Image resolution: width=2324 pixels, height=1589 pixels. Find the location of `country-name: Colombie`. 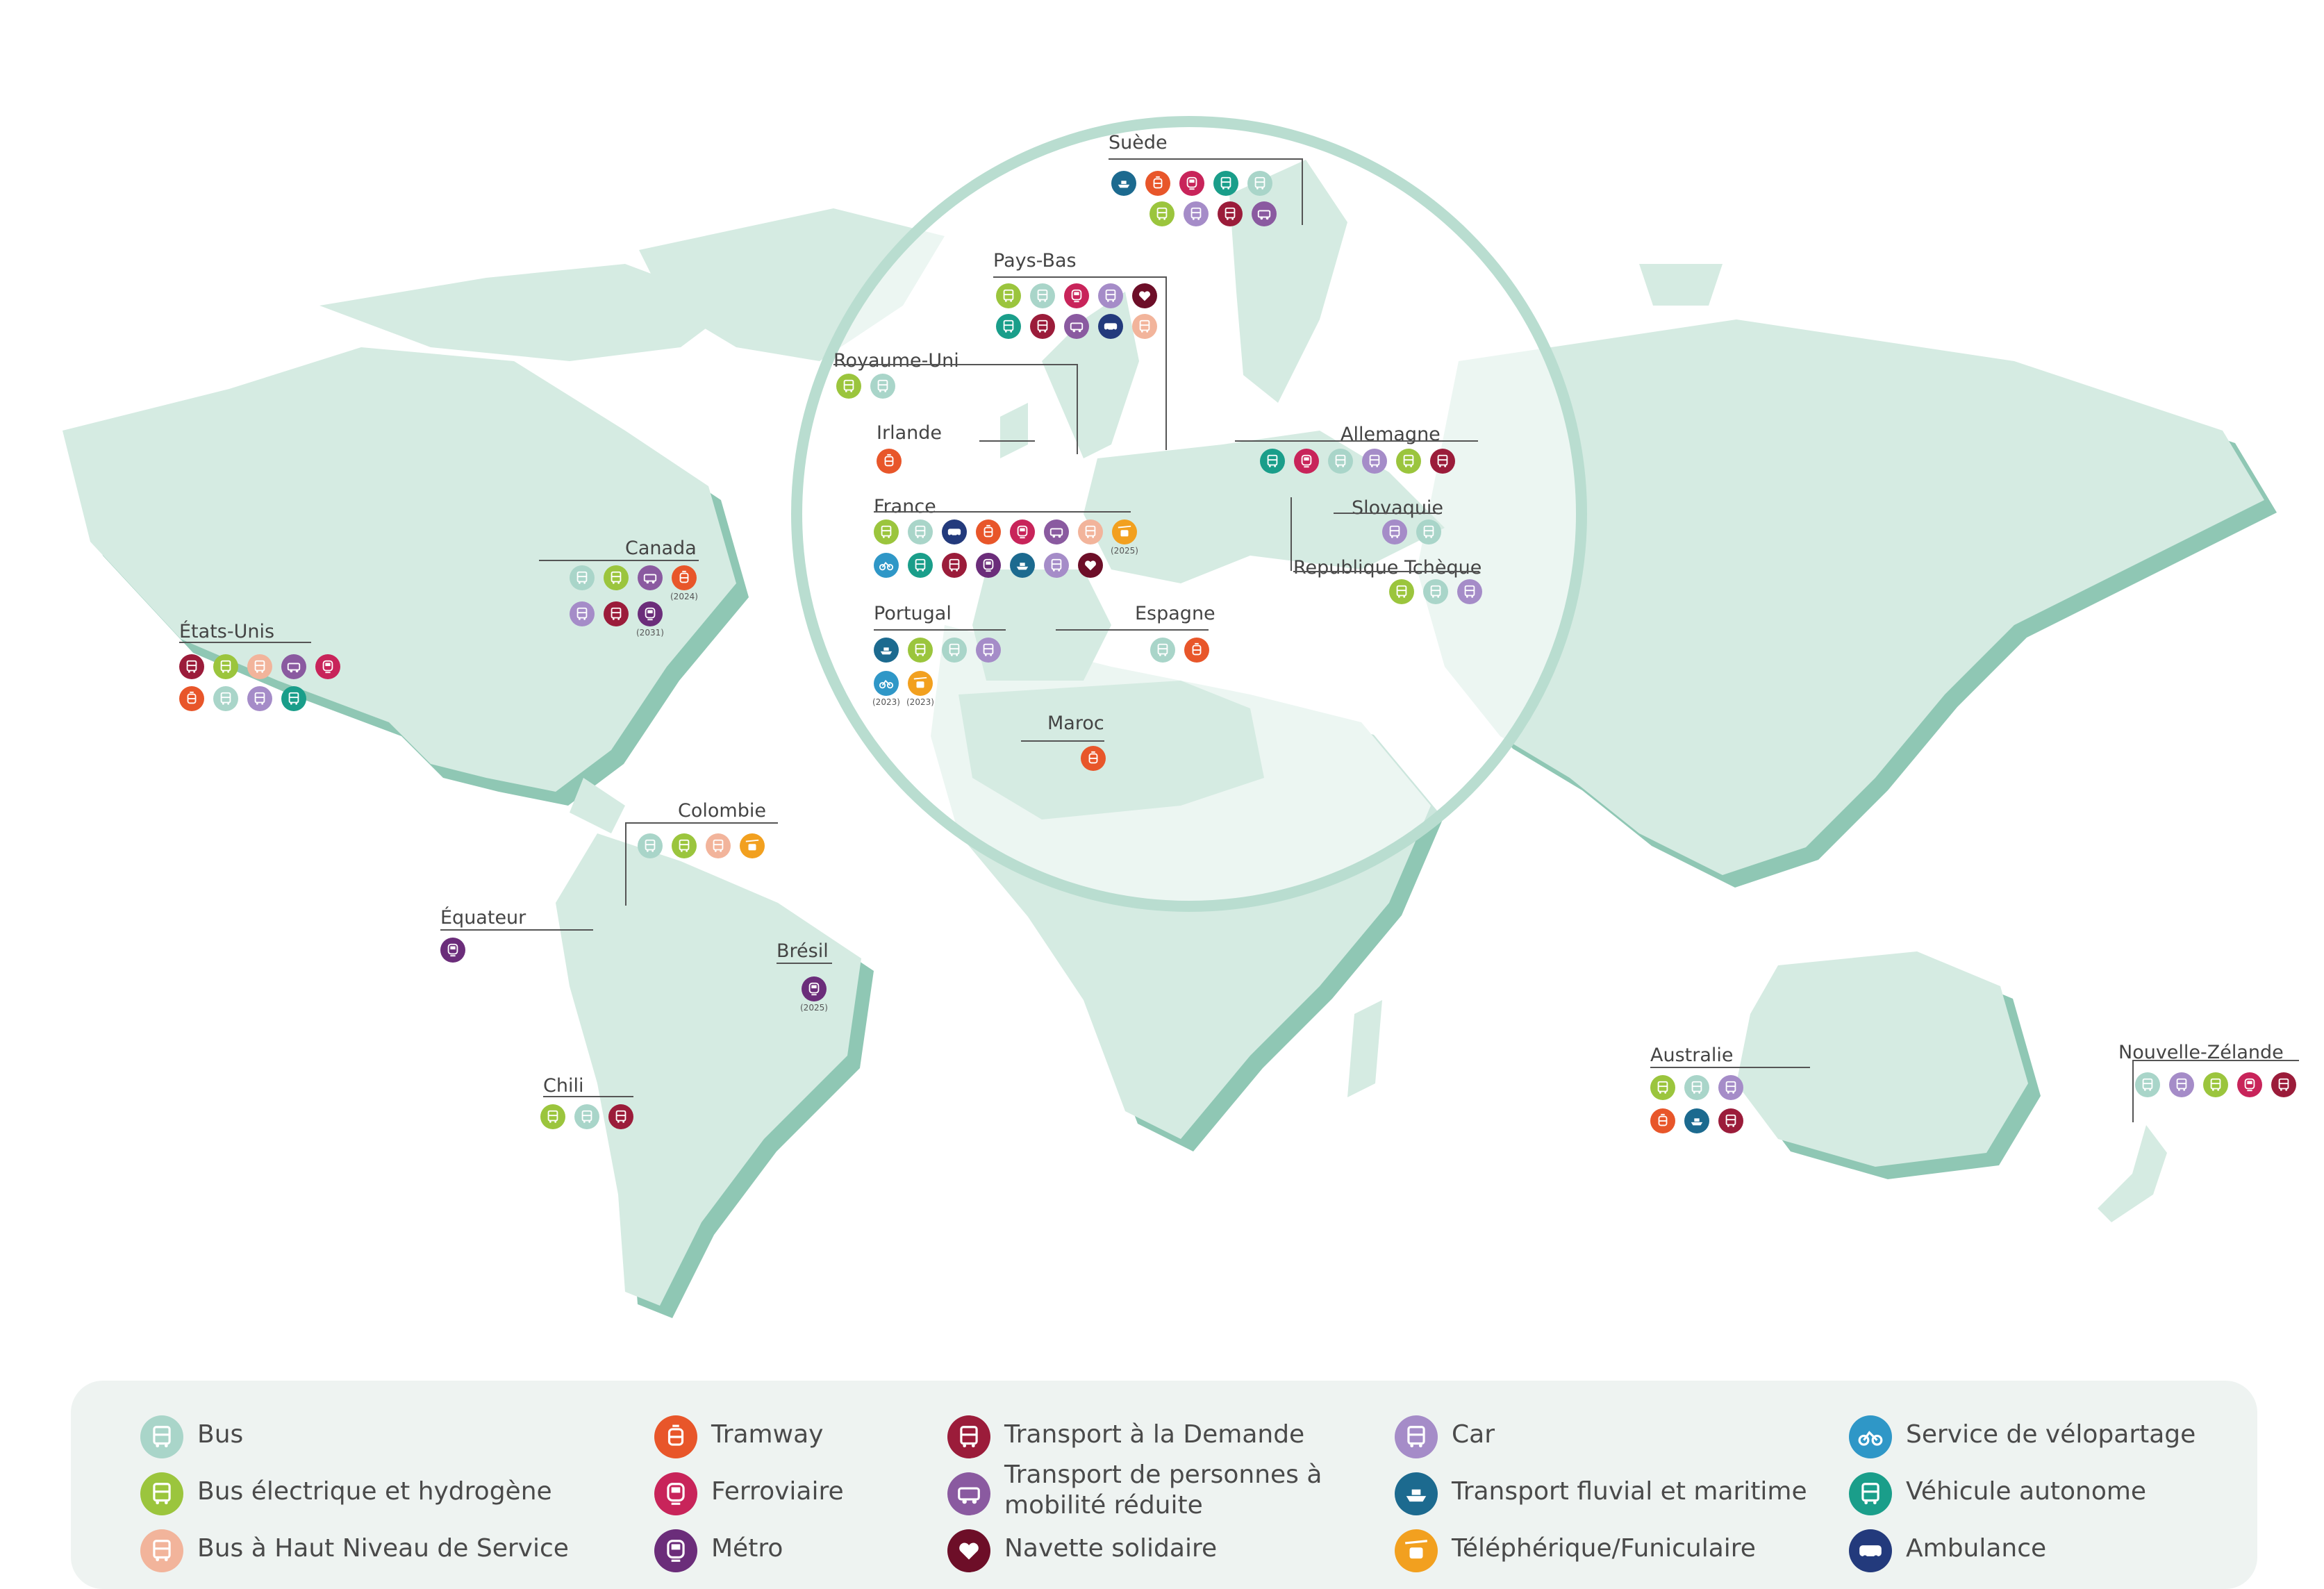

country-name: Colombie is located at coordinates (722, 811).